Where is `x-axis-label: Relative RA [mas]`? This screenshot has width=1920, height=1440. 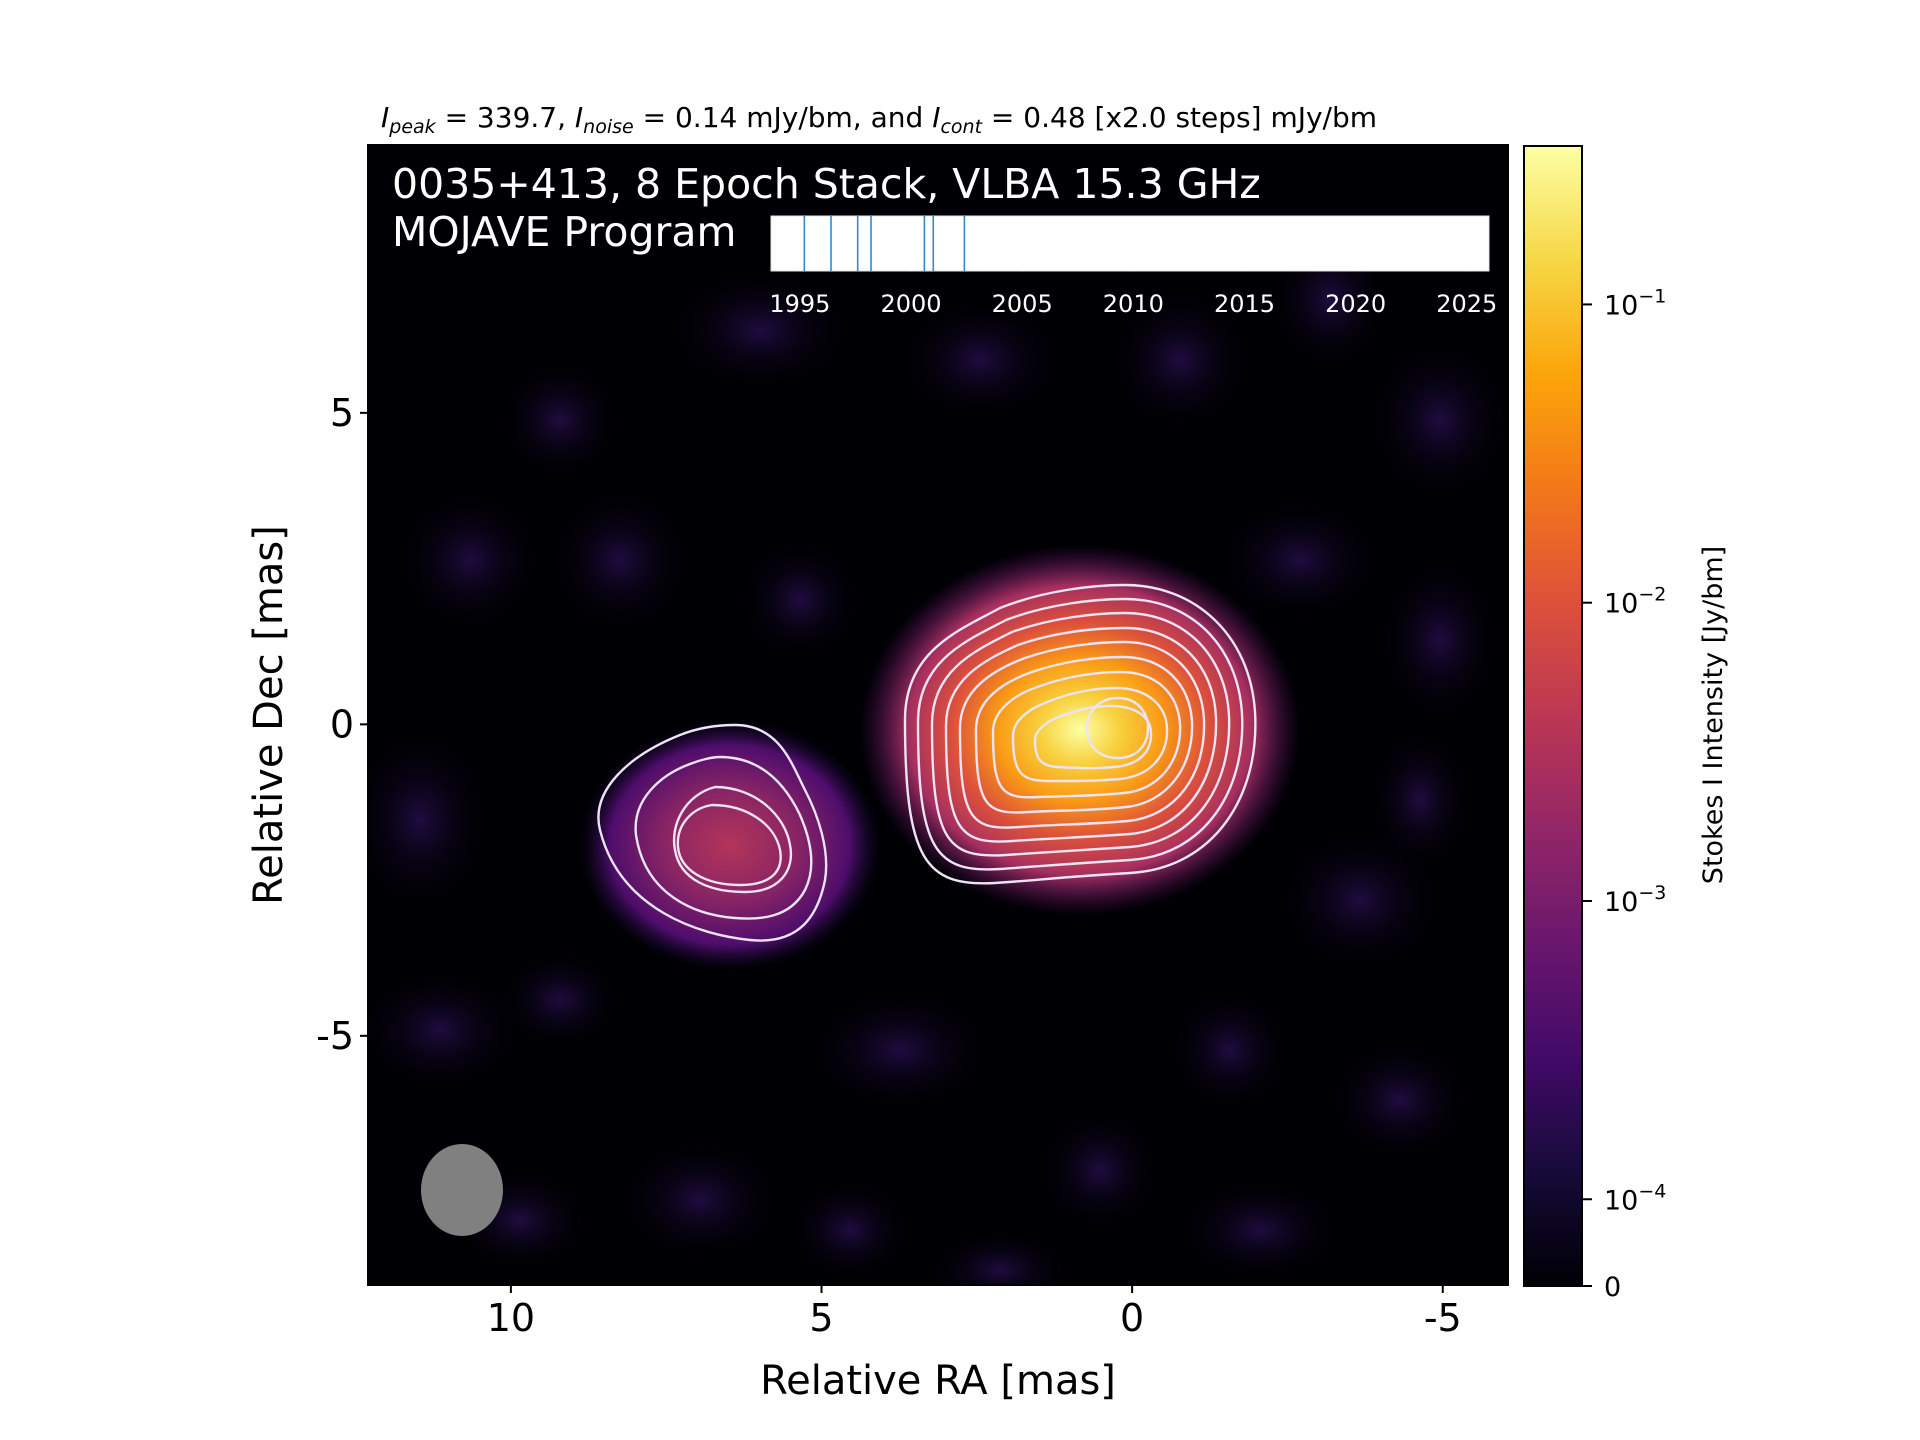 x-axis-label: Relative RA [mas] is located at coordinates (938, 1381).